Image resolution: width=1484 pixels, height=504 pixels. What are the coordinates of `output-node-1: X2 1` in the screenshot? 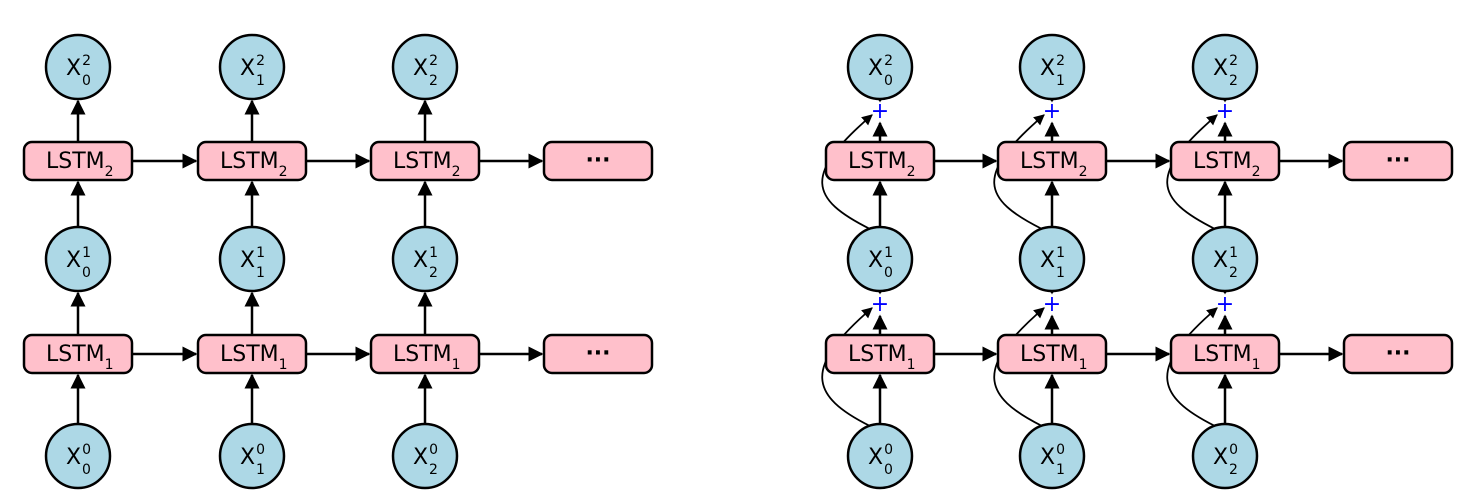 It's located at (252, 67).